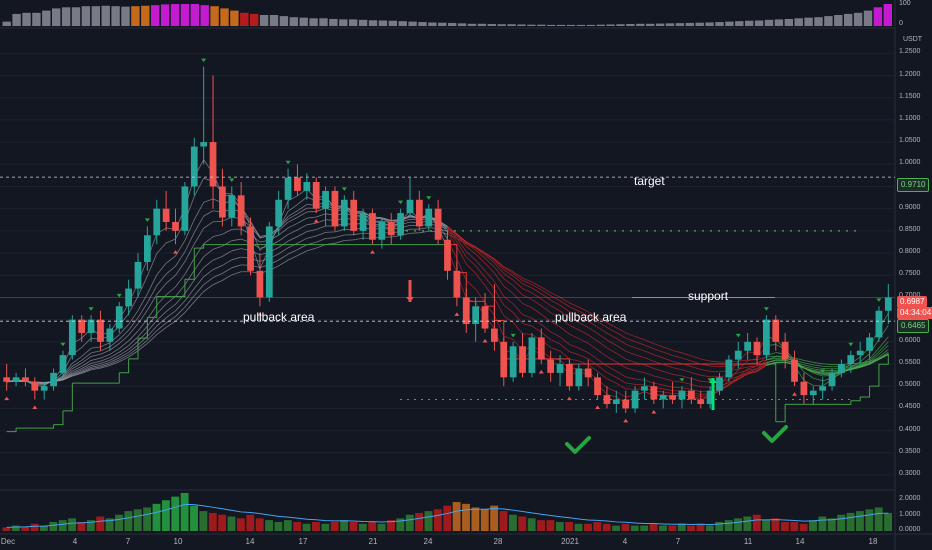 The height and width of the screenshot is (550, 932). Describe the element at coordinates (913, 185) in the screenshot. I see `target-price-tag: 0.9710` at that location.